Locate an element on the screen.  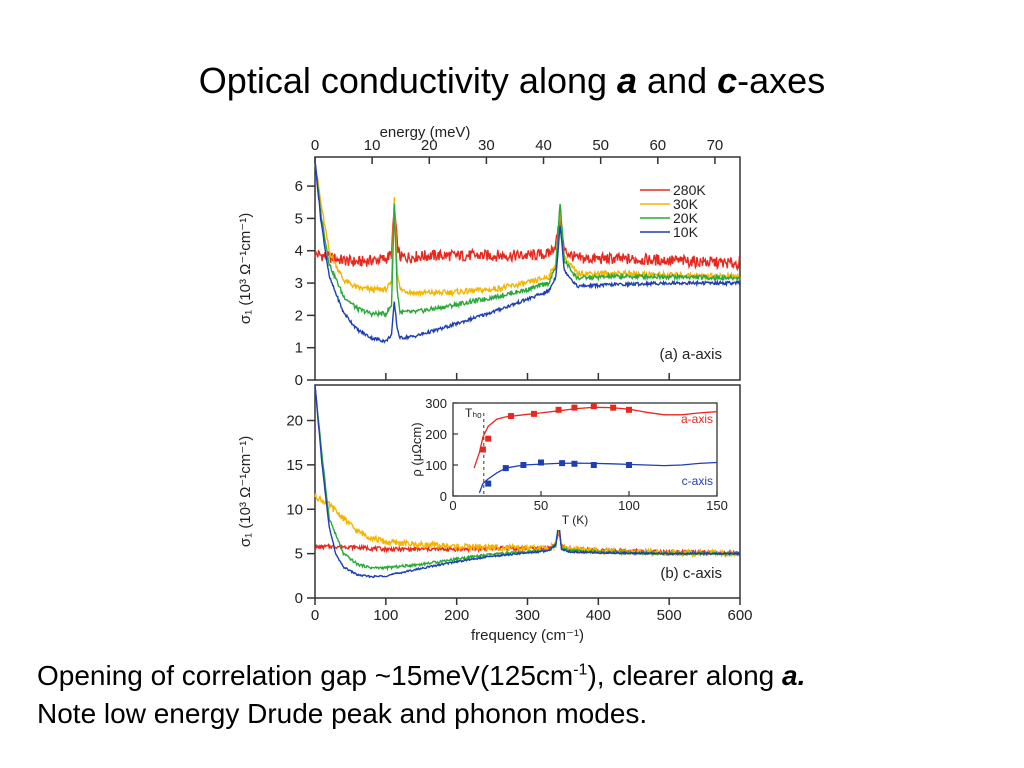
y-tick-label: 2 is located at coordinates (299, 315).